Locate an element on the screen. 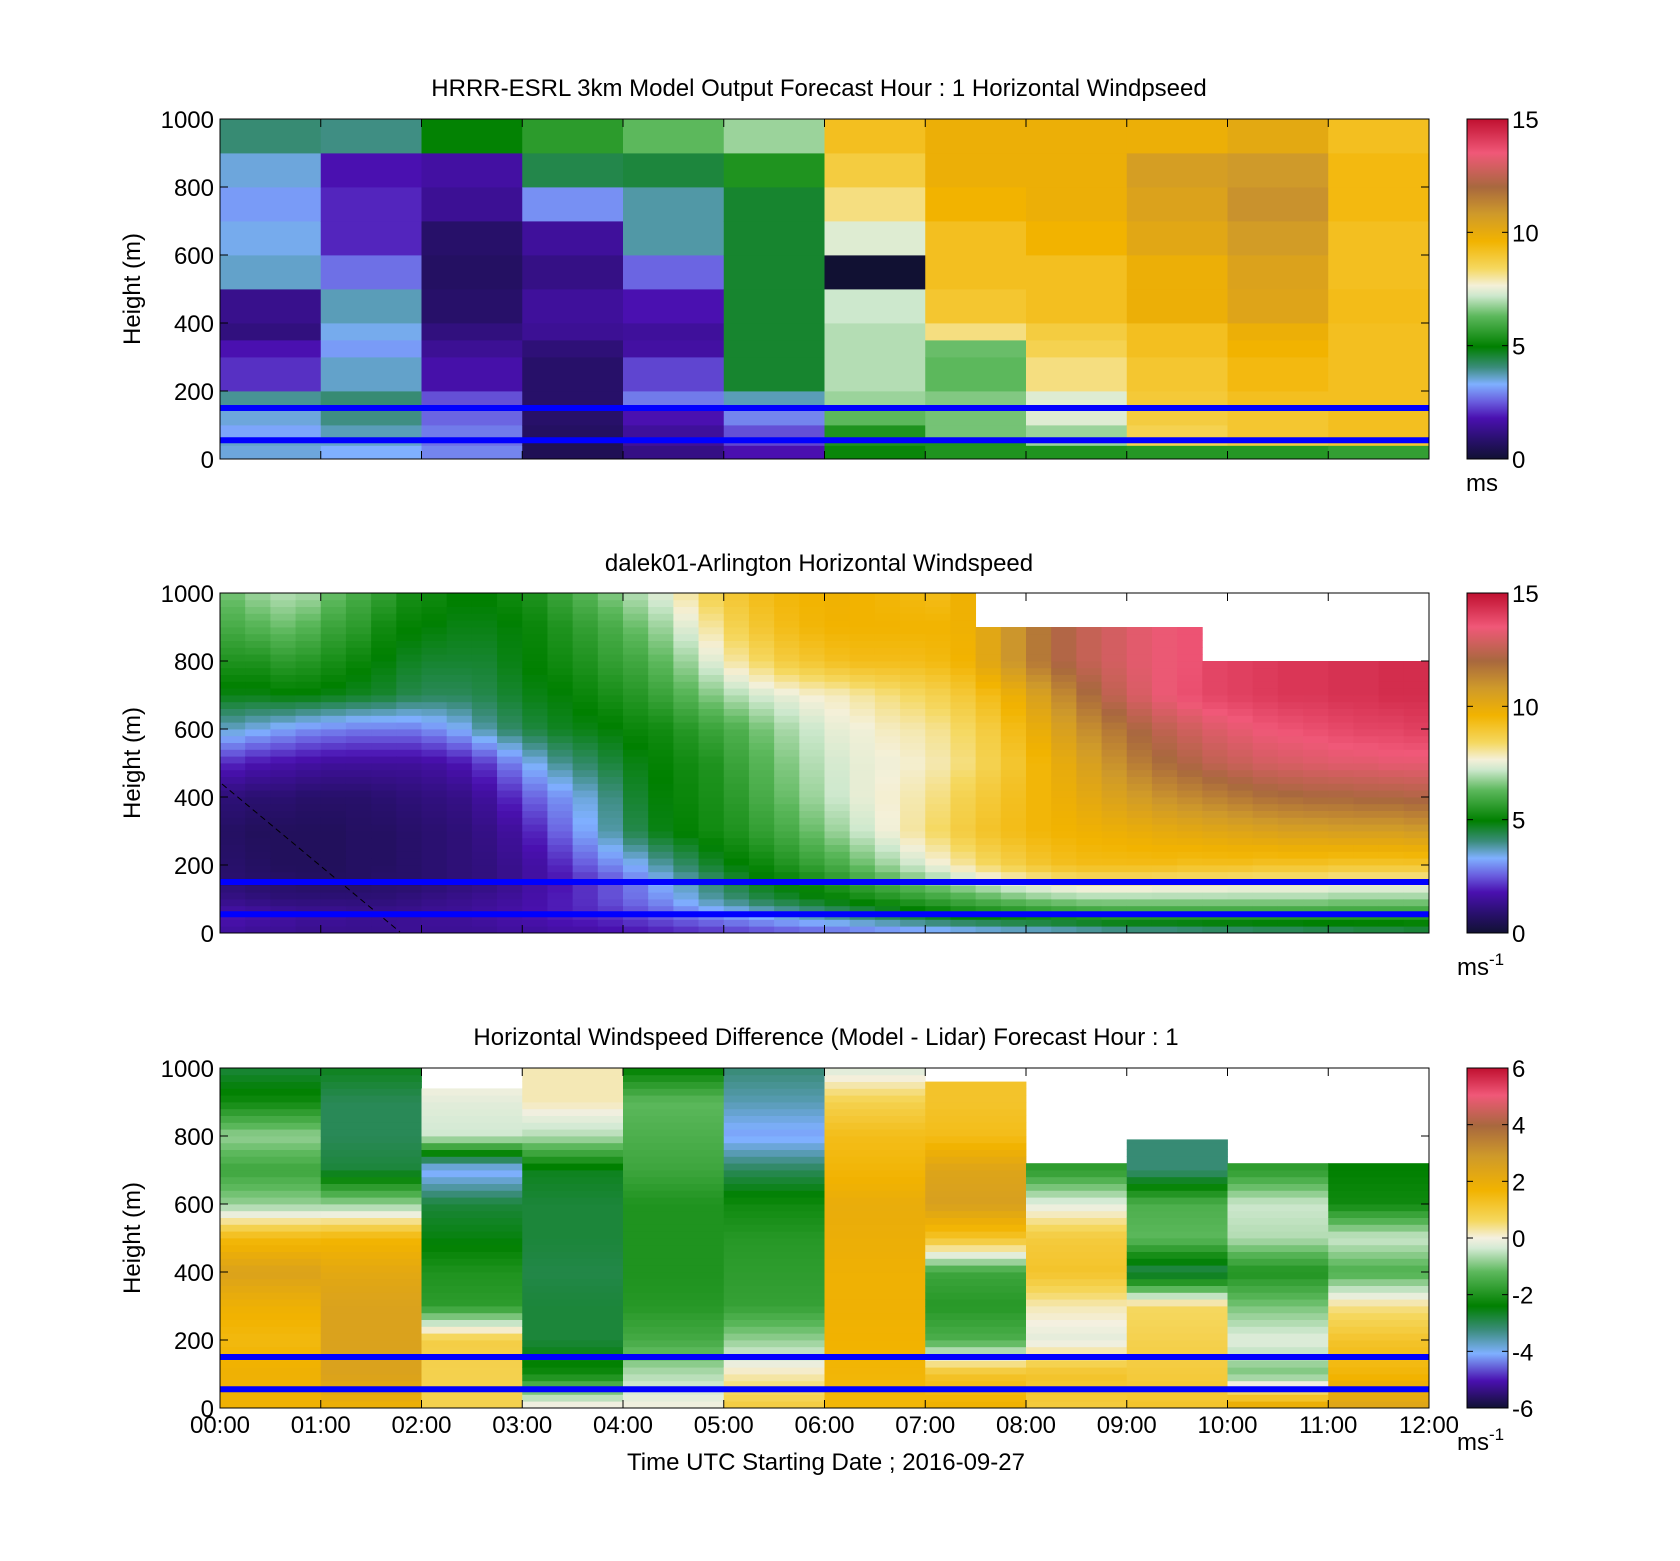 The width and height of the screenshot is (1680, 1561). y-tick-label: 200 is located at coordinates (194, 1341).